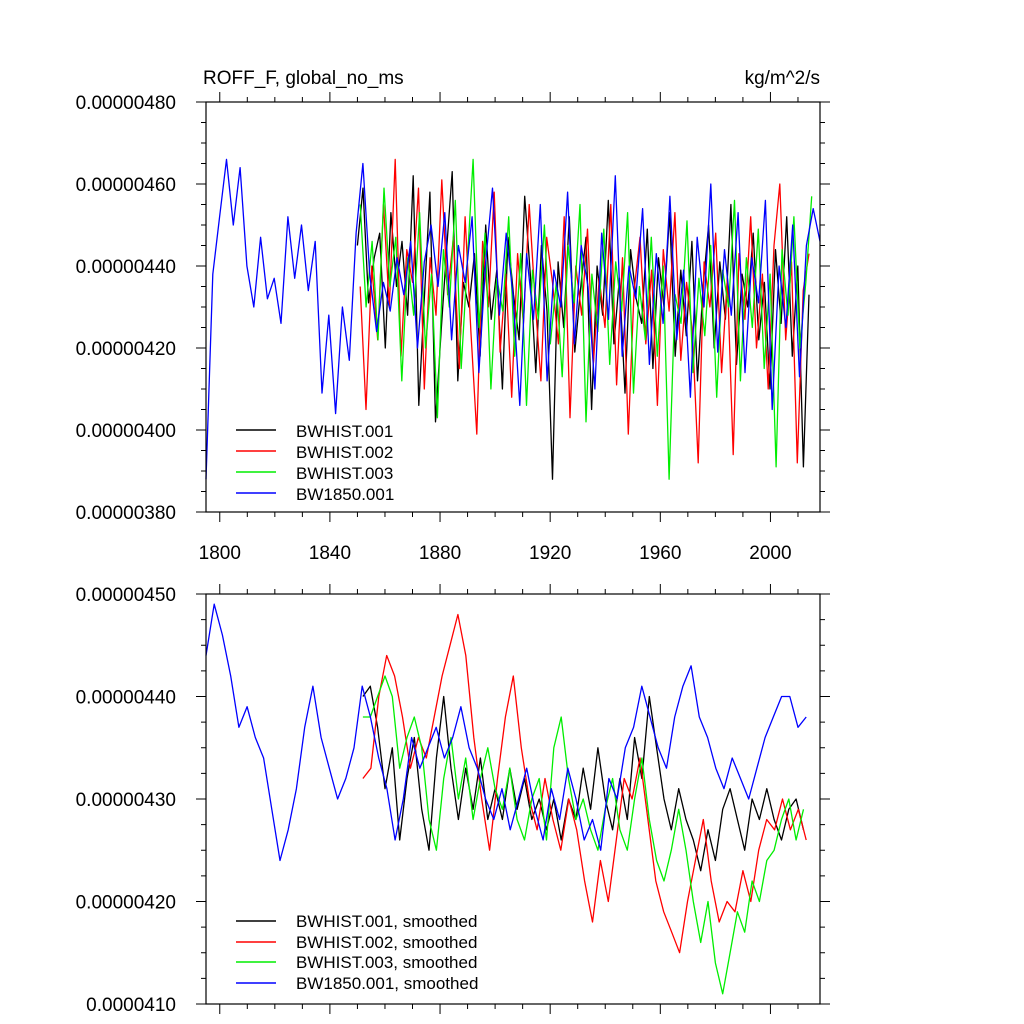  What do you see at coordinates (126, 903) in the screenshot?
I see `bottom-y-tick-label-1: 0.00000420` at bounding box center [126, 903].